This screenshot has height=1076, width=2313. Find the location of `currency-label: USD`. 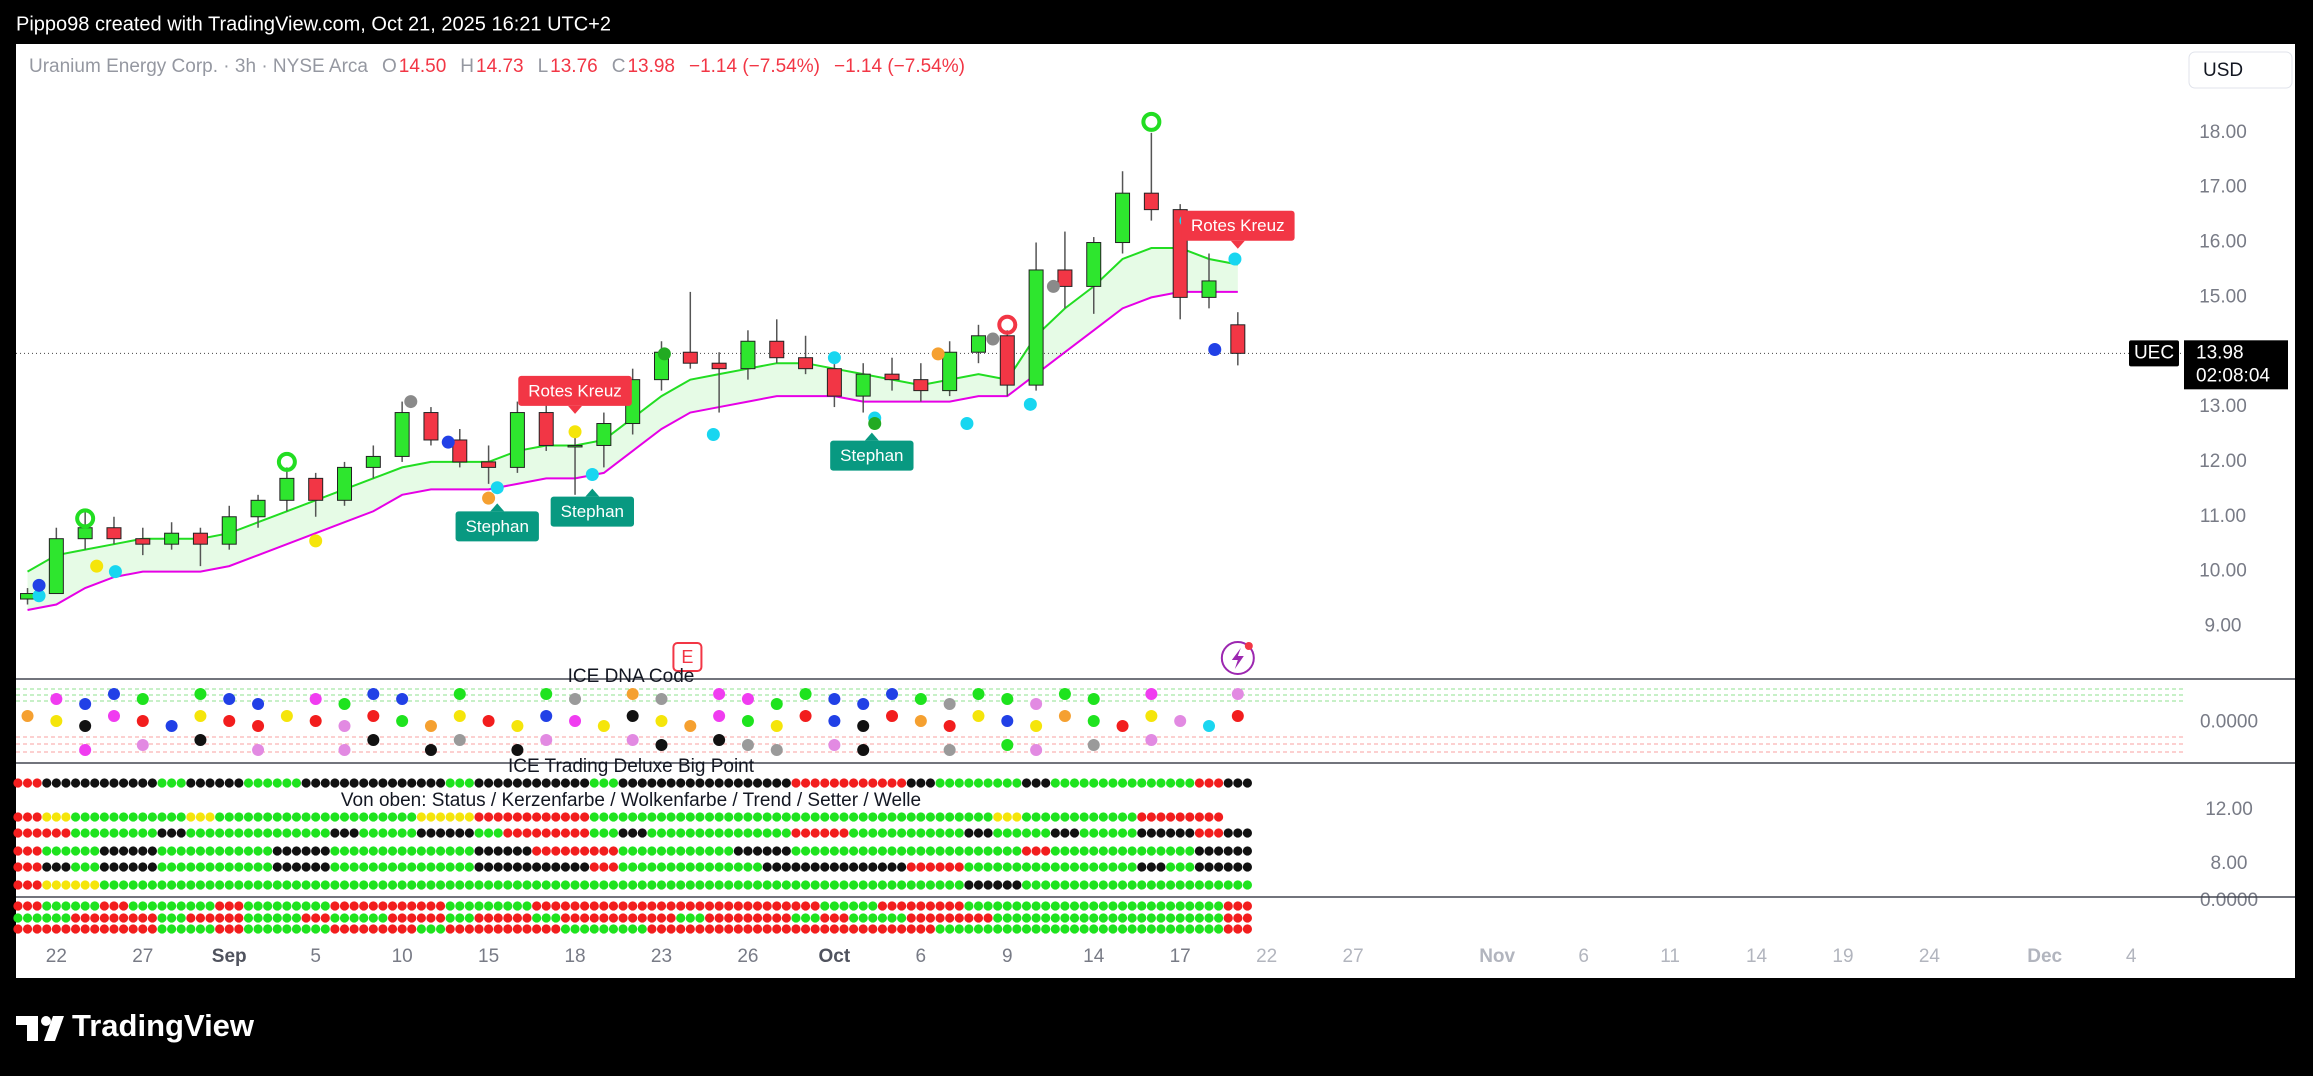

currency-label: USD is located at coordinates (2223, 70).